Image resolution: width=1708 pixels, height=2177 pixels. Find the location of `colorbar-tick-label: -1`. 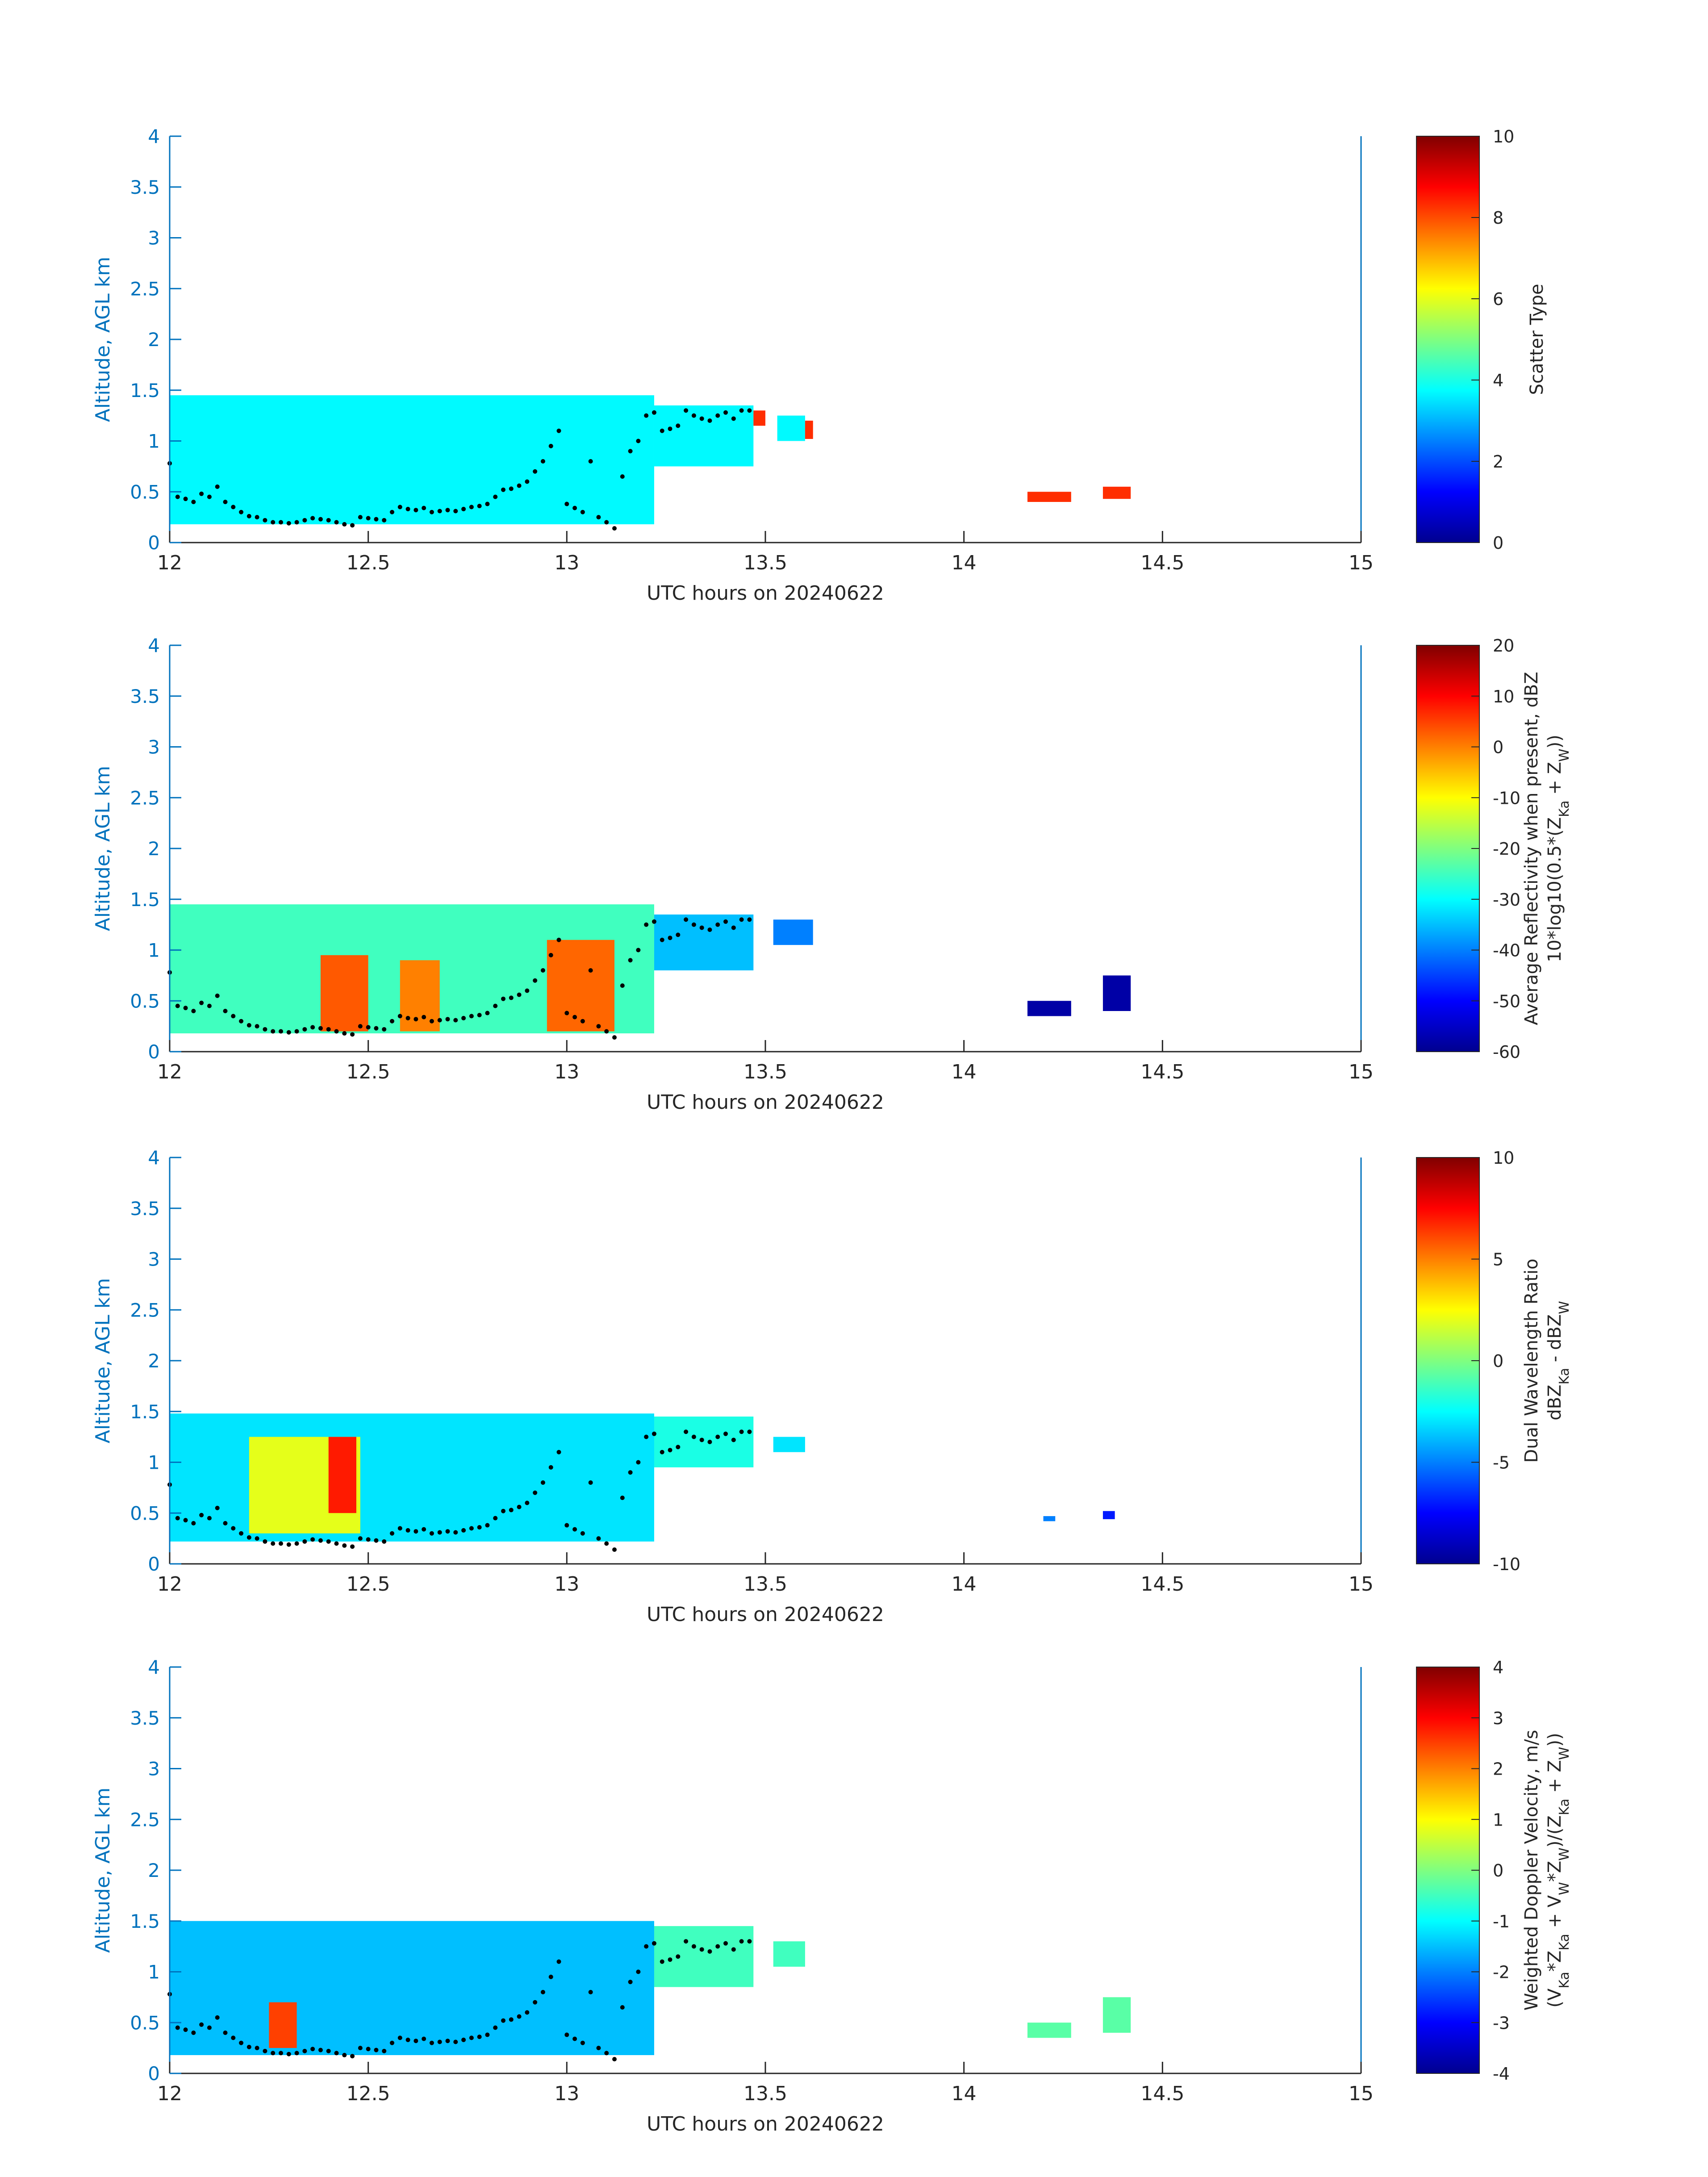

colorbar-tick-label: -1 is located at coordinates (1501, 1921).